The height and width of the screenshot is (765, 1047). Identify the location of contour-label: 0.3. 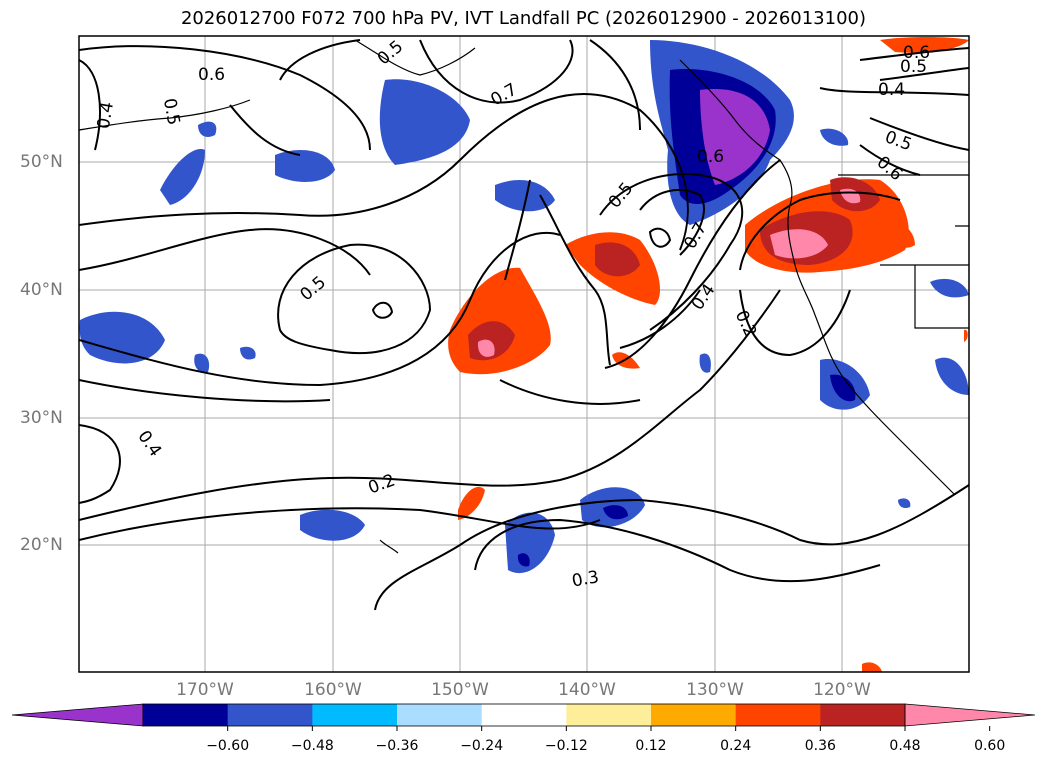
(585, 579).